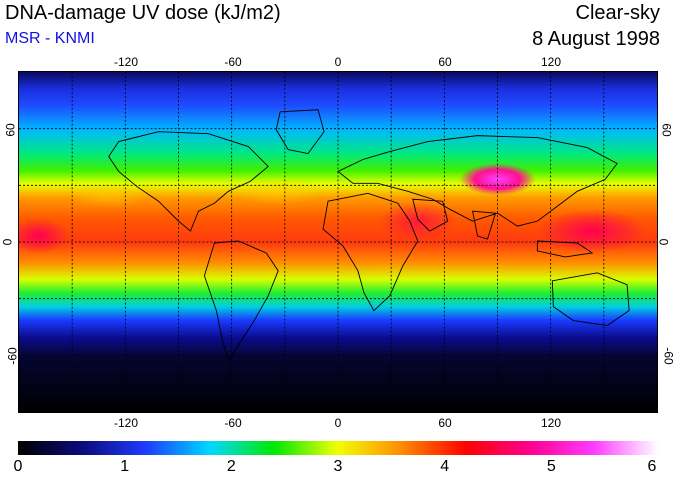  What do you see at coordinates (7, 242) in the screenshot?
I see `lat-tick-left: 0` at bounding box center [7, 242].